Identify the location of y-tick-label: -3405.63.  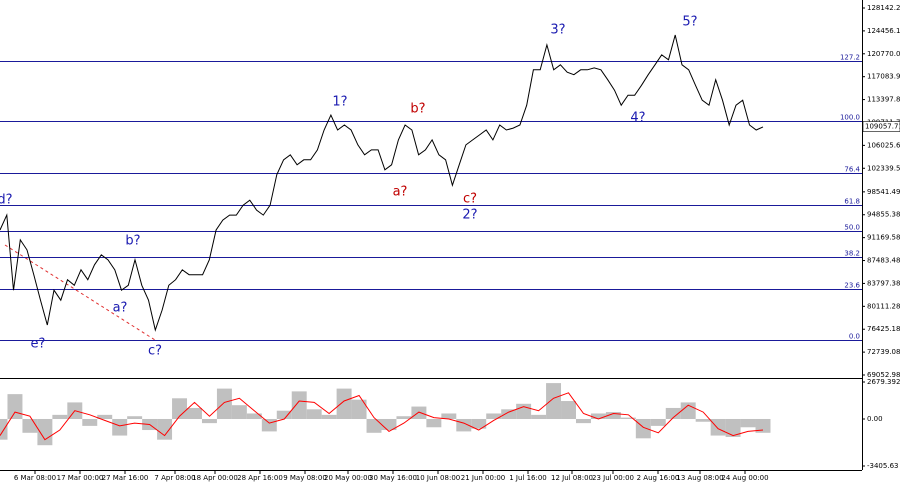
(882, 466).